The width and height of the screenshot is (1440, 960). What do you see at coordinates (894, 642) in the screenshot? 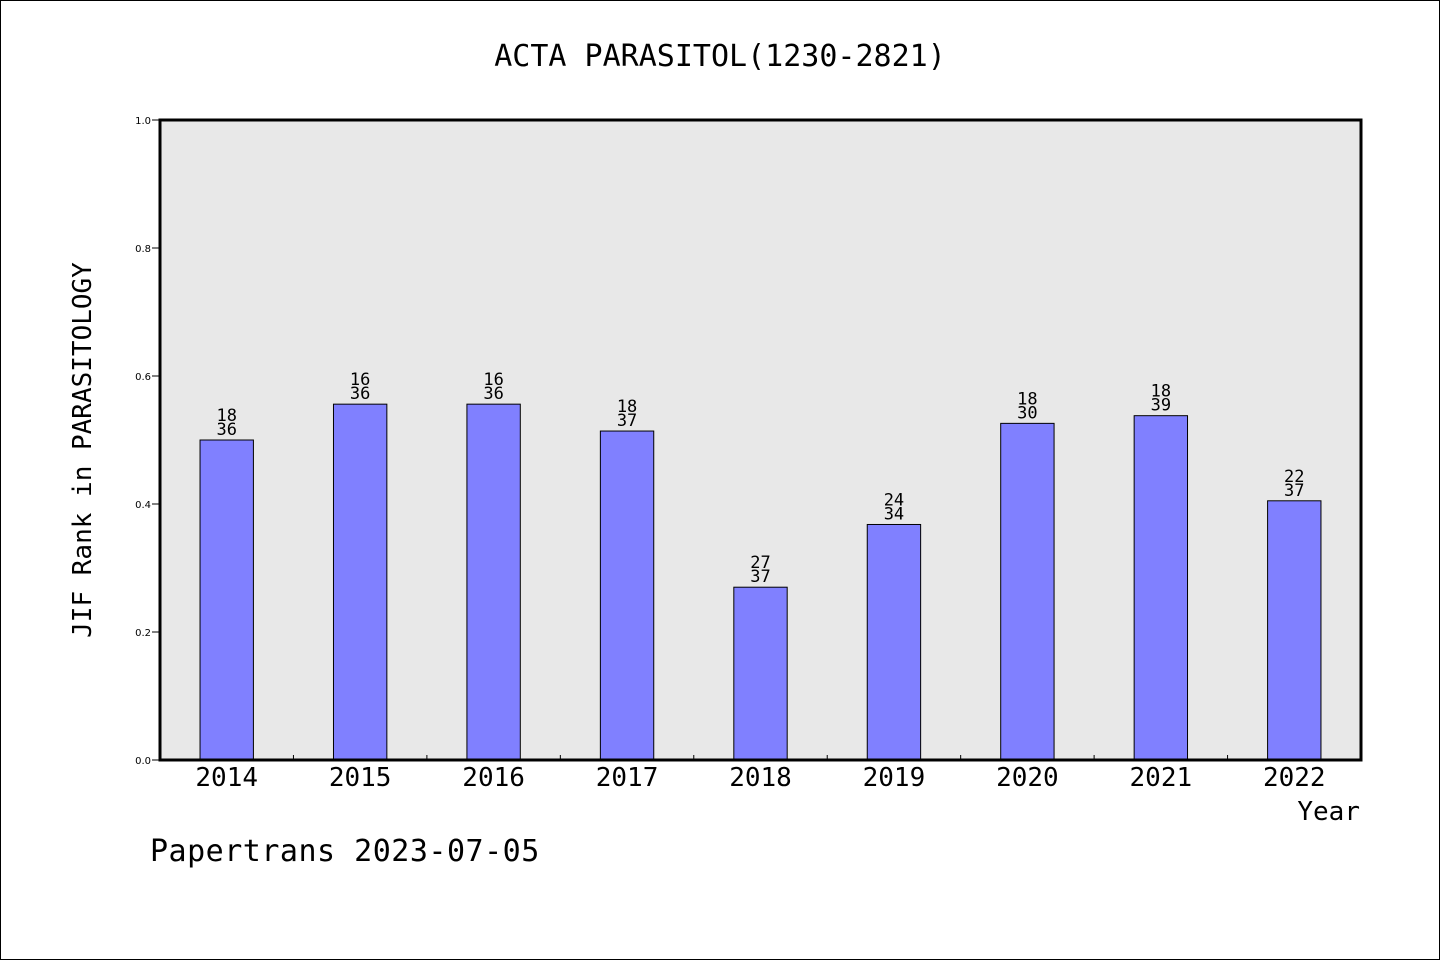
I see `bar-2019` at bounding box center [894, 642].